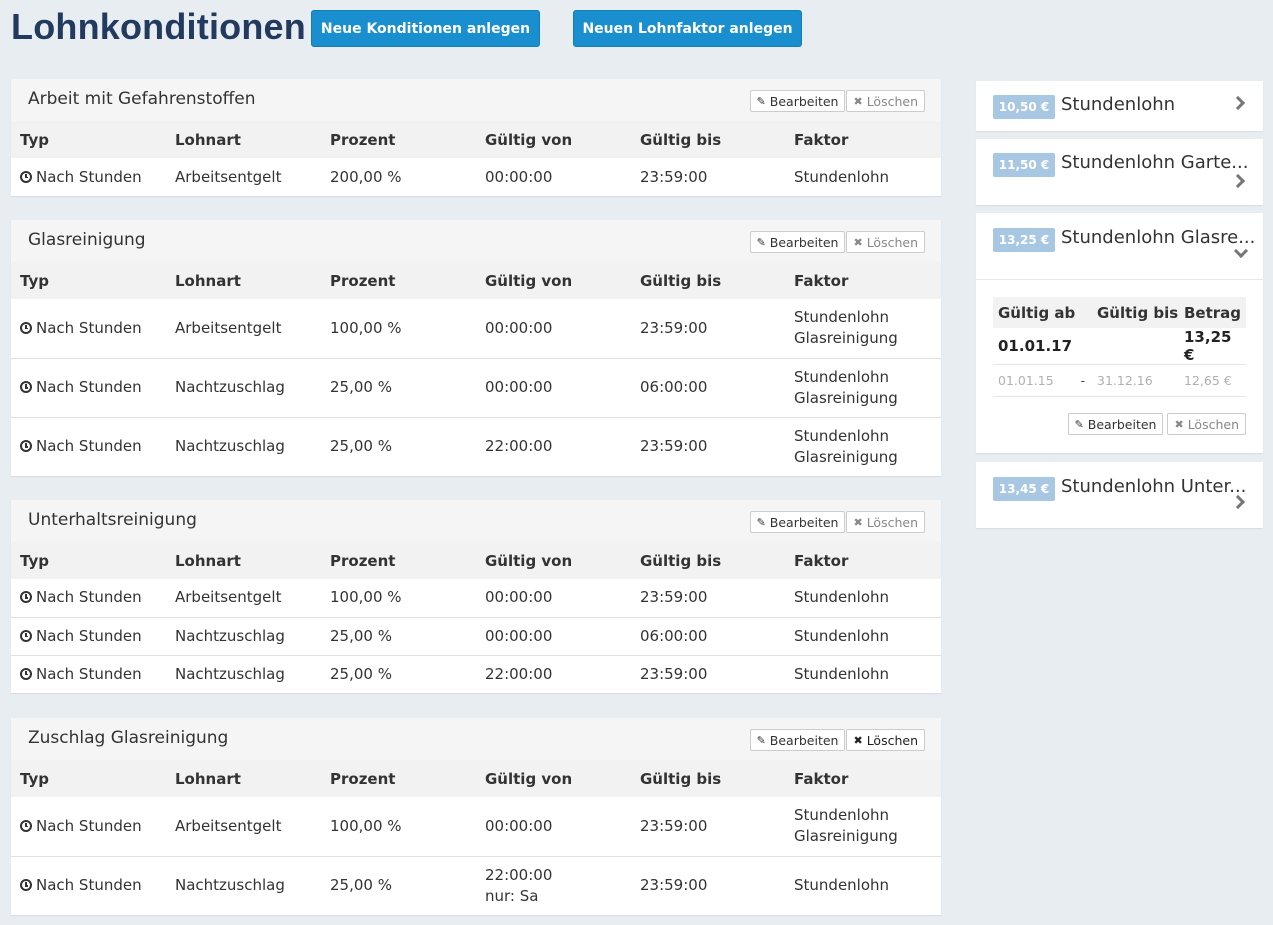 The image size is (1273, 925). Describe the element at coordinates (1024, 107) in the screenshot. I see `price-badge: 10,50 €` at that location.